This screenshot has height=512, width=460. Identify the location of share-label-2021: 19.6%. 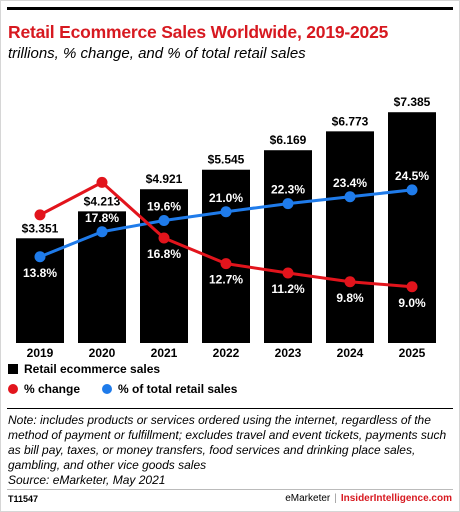
(164, 207).